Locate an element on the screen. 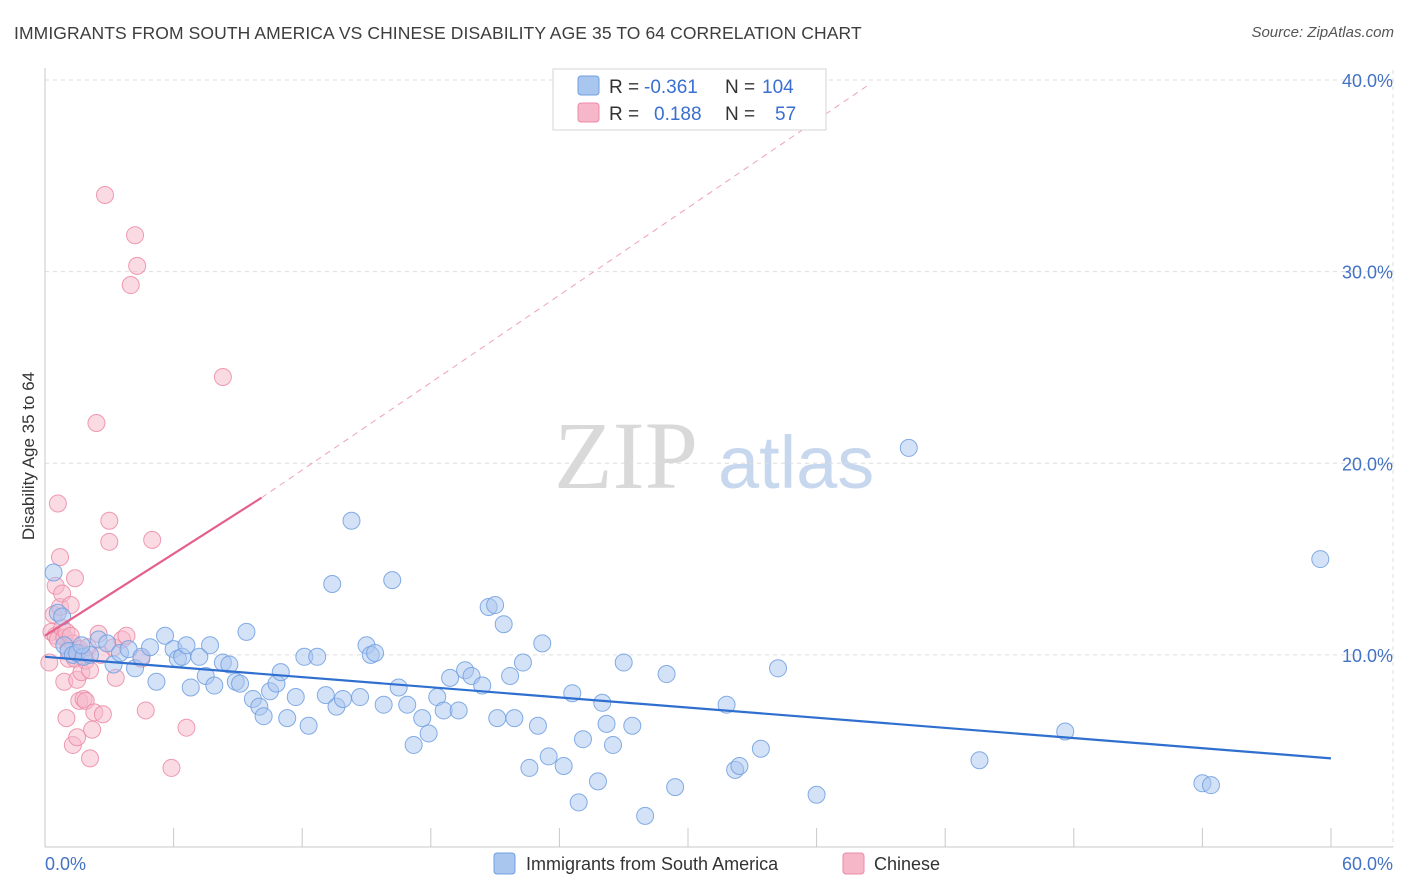 This screenshot has height=892, width=1406. y-axis-label: Disability Age 35 to 64 is located at coordinates (28, 456).